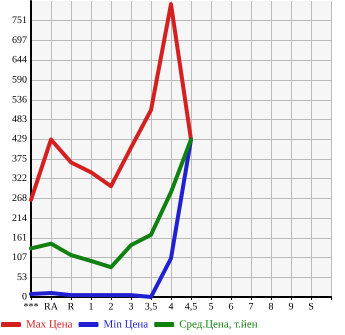  I want to click on legend-label: Max Цена, so click(49, 324).